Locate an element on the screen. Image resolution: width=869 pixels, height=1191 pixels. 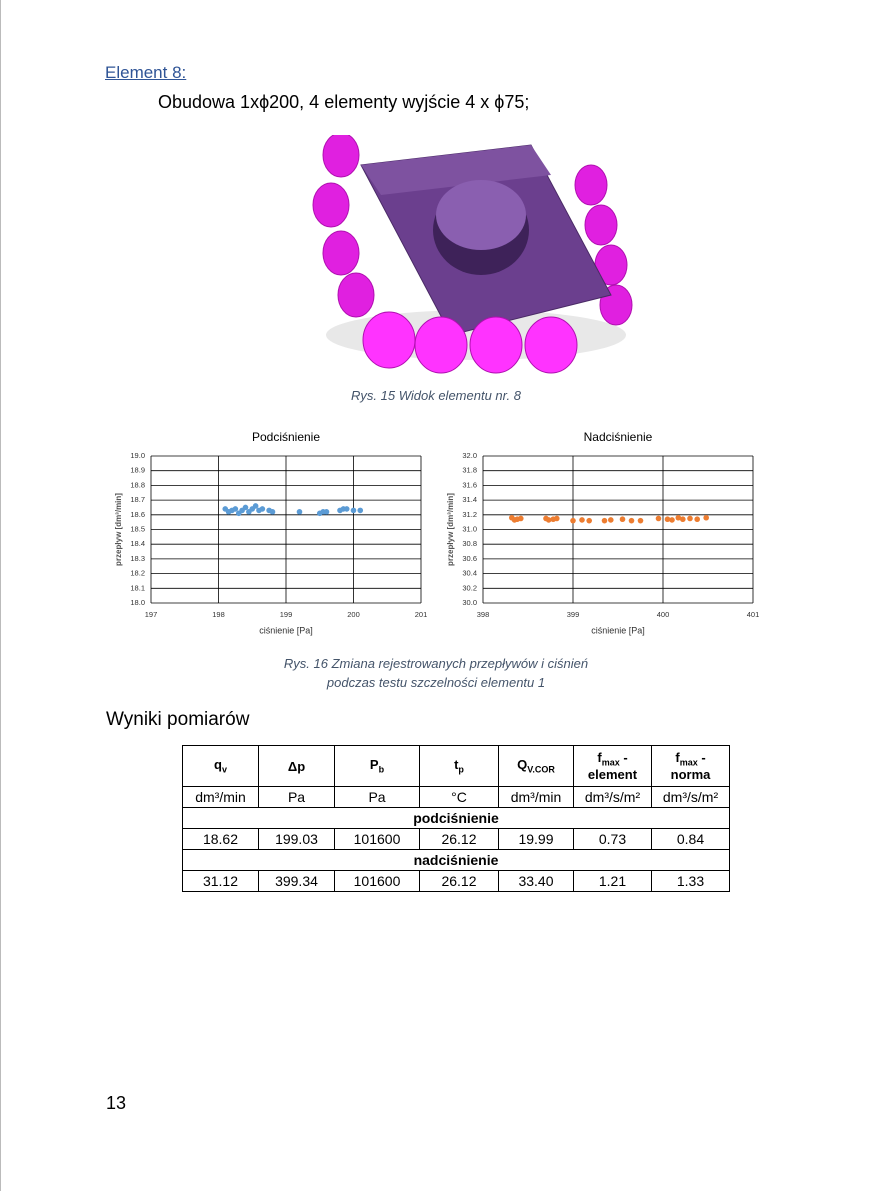
unit-cell: °C is located at coordinates (459, 797).